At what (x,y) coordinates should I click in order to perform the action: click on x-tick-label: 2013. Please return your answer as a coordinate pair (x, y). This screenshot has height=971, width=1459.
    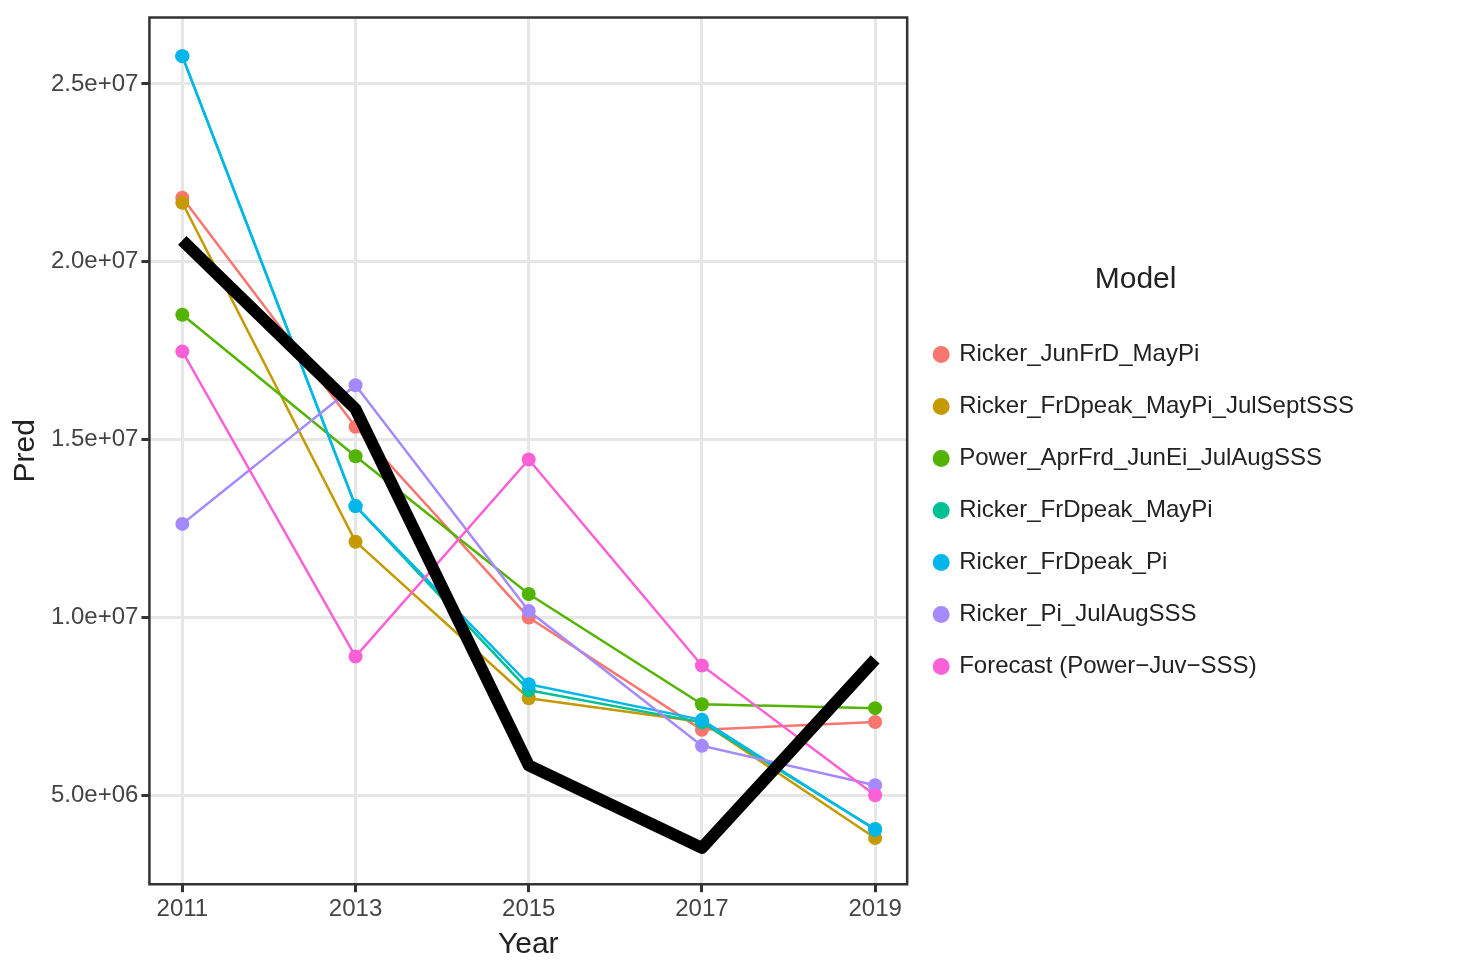
    Looking at the image, I should click on (355, 908).